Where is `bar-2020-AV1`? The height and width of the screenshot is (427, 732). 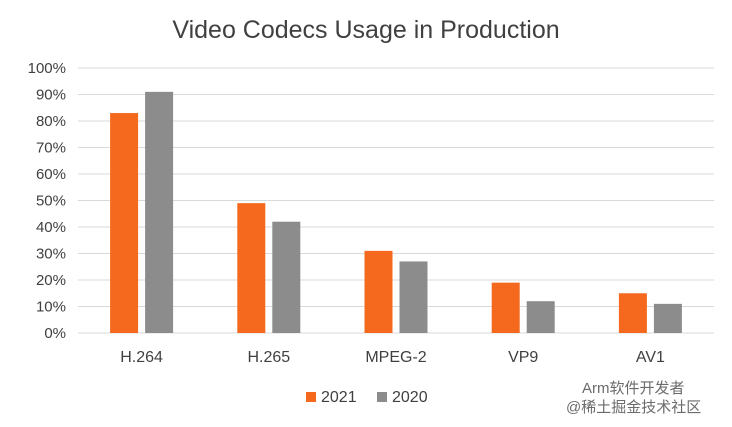
bar-2020-AV1 is located at coordinates (667, 318).